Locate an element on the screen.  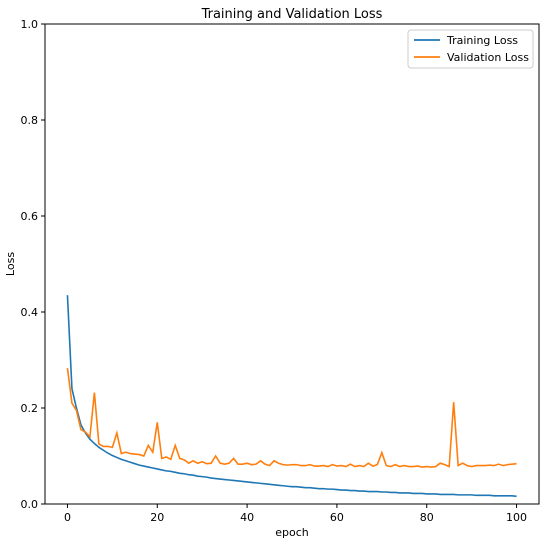
legend-label-training: Training Loss is located at coordinates (482, 40).